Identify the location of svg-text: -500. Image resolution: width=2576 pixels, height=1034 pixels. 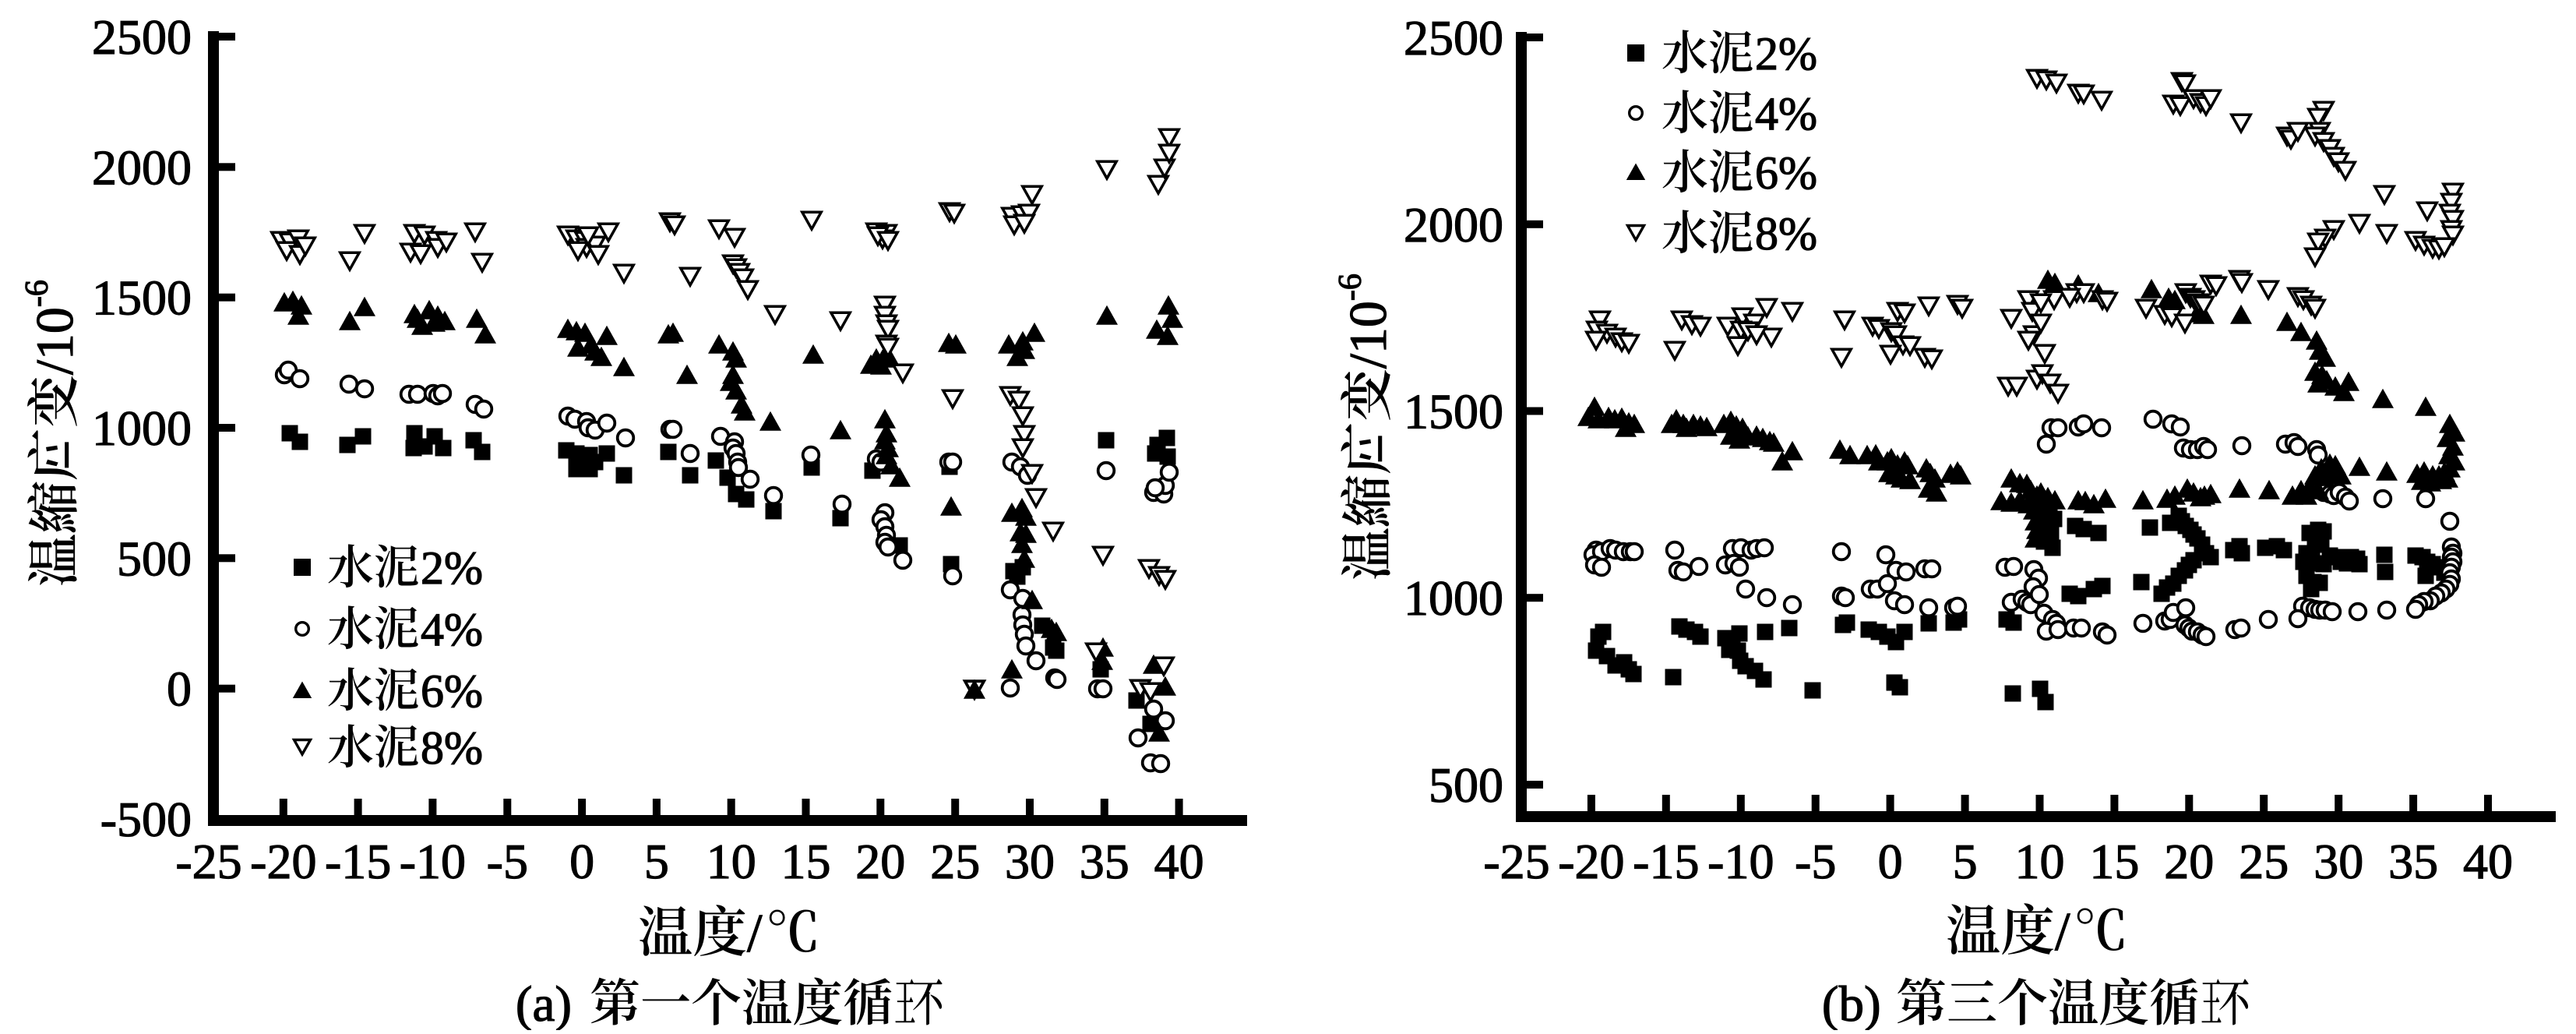
(146, 820).